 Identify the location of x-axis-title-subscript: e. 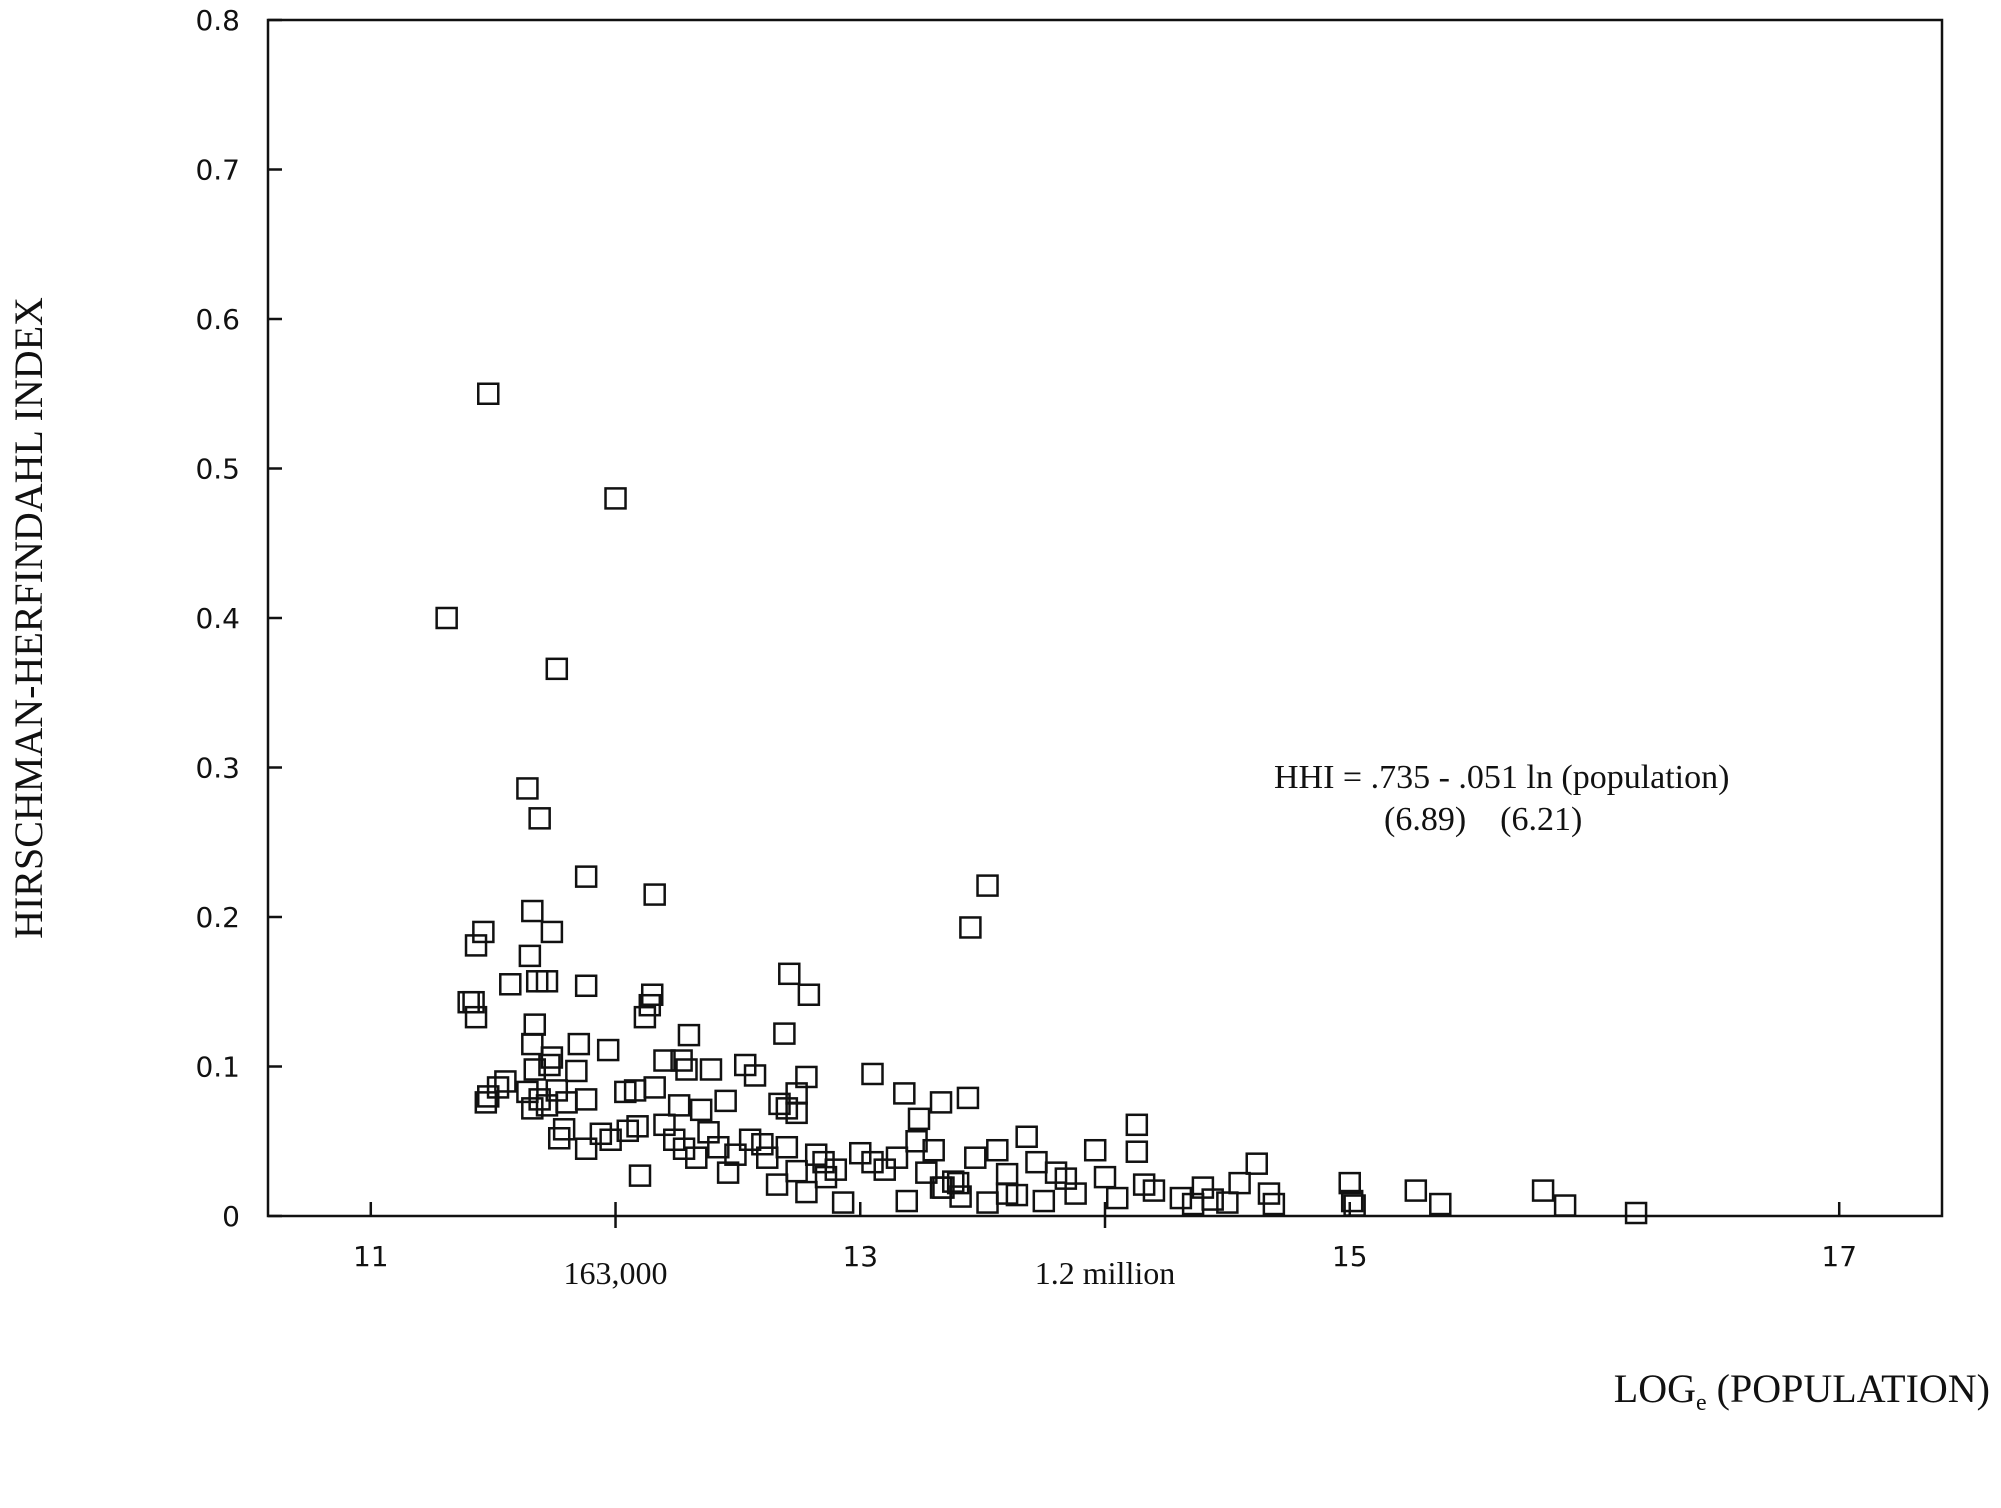
(1701, 1403).